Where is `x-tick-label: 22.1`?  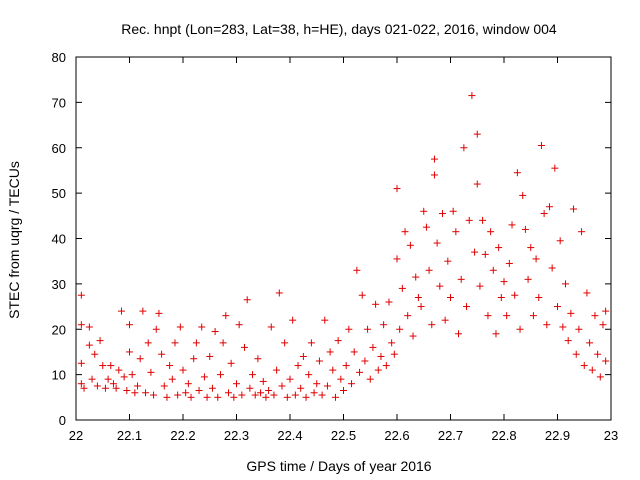
x-tick-label: 22.1 is located at coordinates (129, 435).